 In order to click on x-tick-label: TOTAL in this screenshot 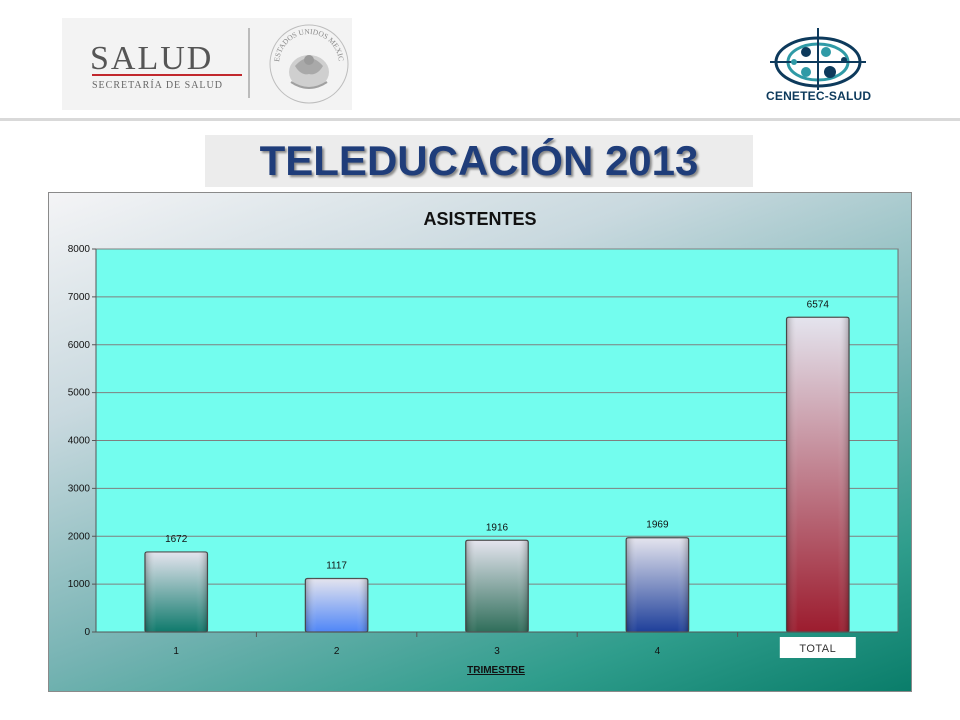, I will do `click(817, 649)`.